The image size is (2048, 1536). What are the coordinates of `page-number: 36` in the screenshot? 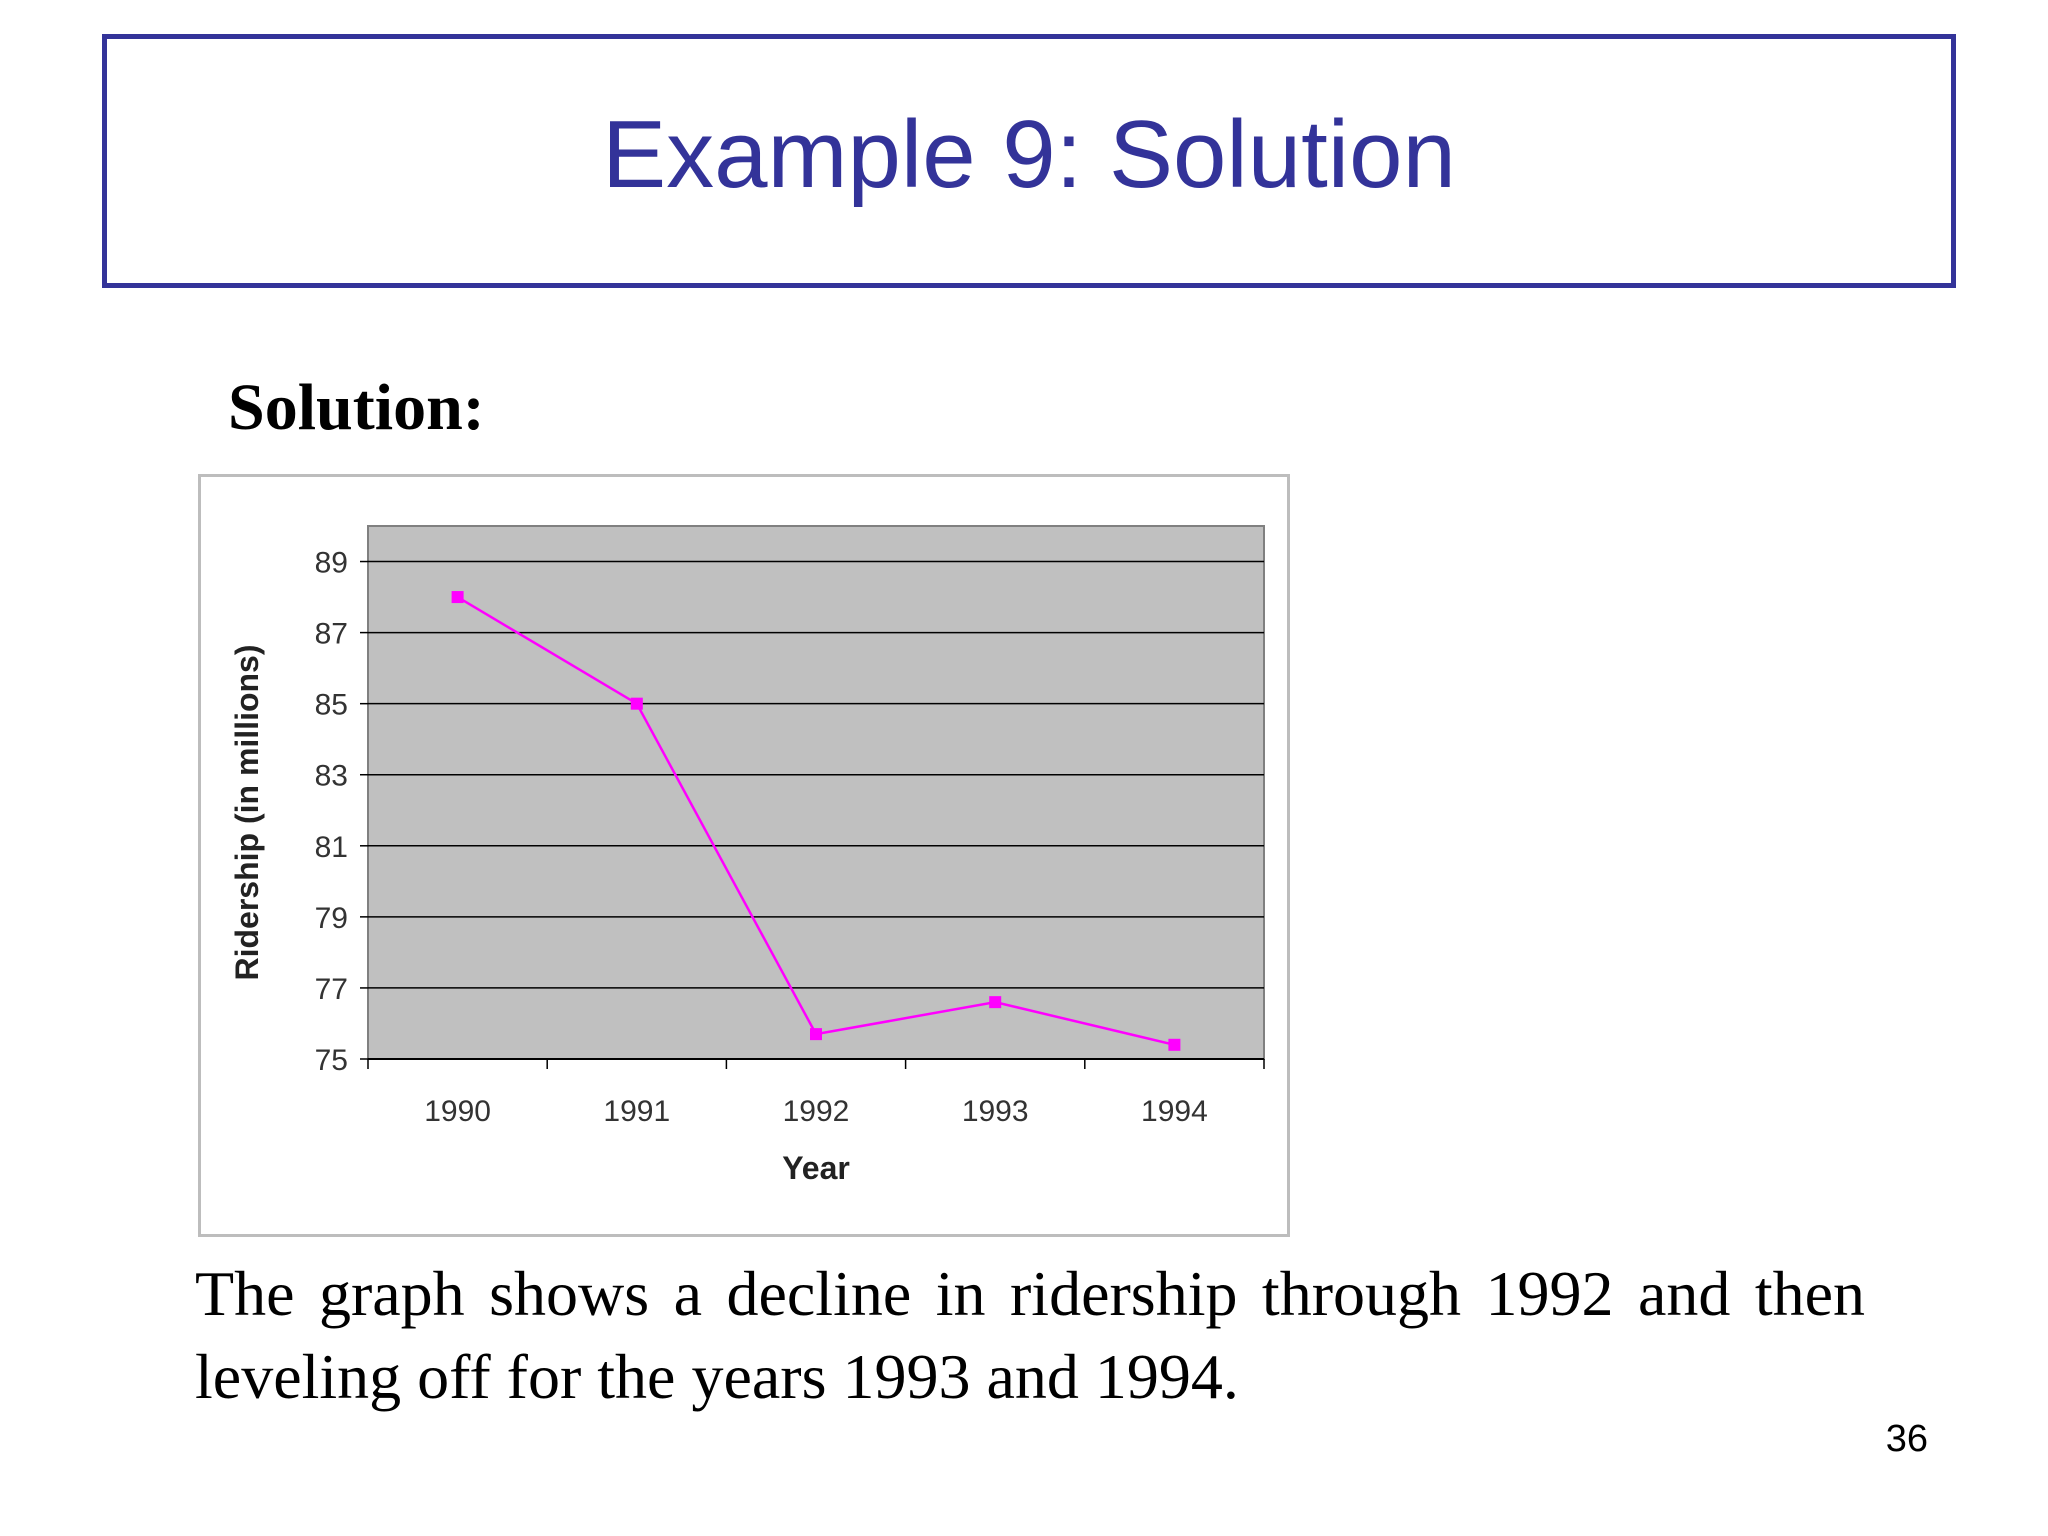 It's located at (1906, 1439).